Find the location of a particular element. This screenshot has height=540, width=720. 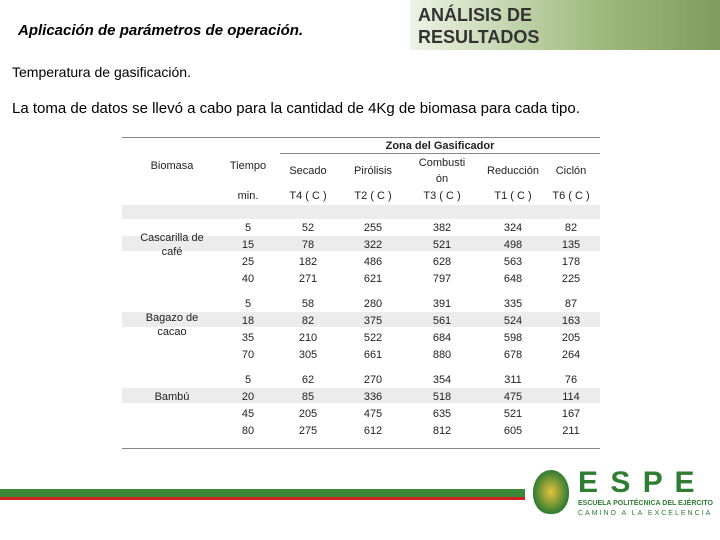

biomass-label: Bagazo de cacao is located at coordinates (172, 325).